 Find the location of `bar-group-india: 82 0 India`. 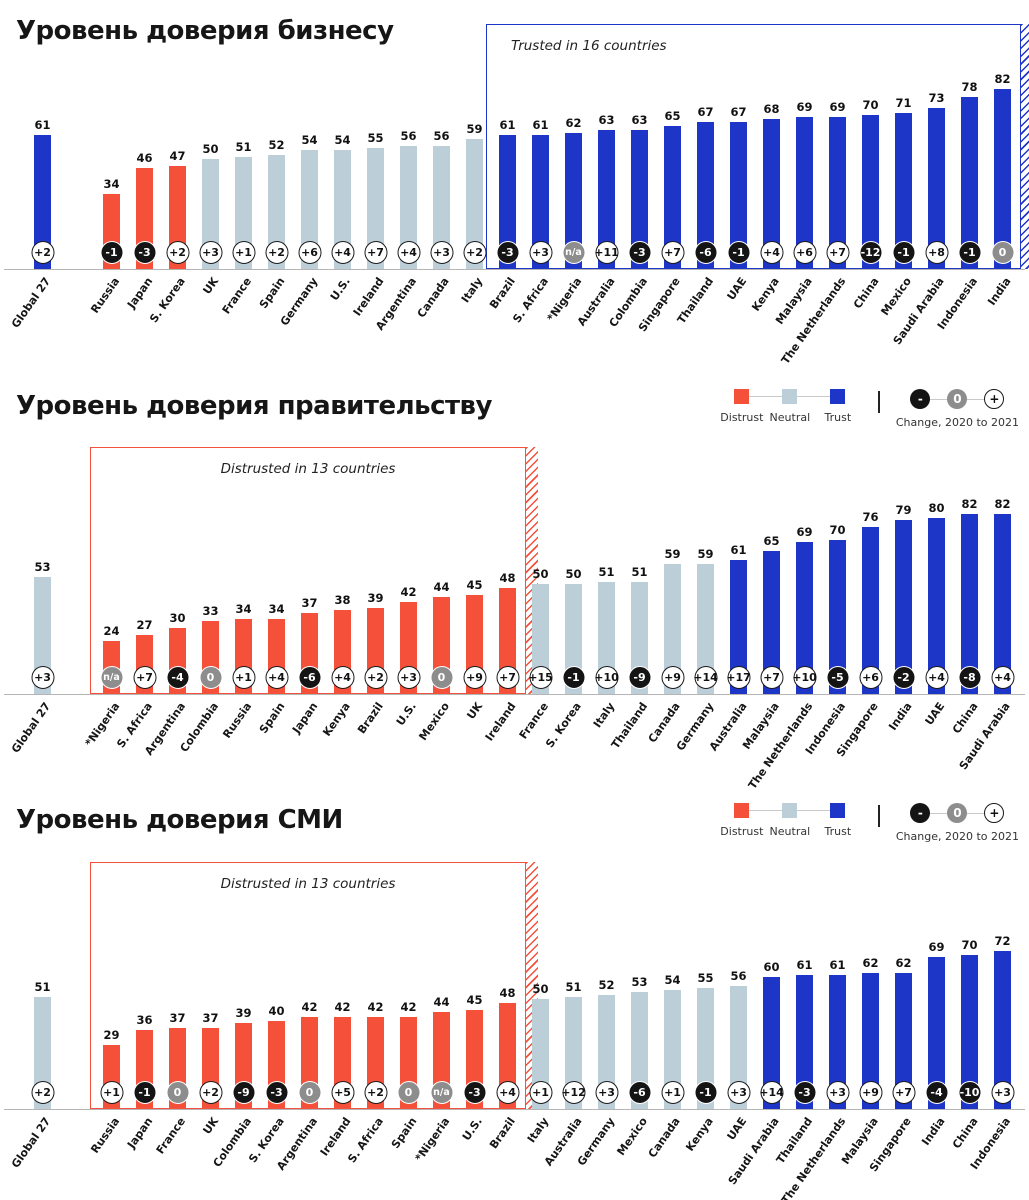

bar-group-india: 82 0 India is located at coordinates (1002, 174).